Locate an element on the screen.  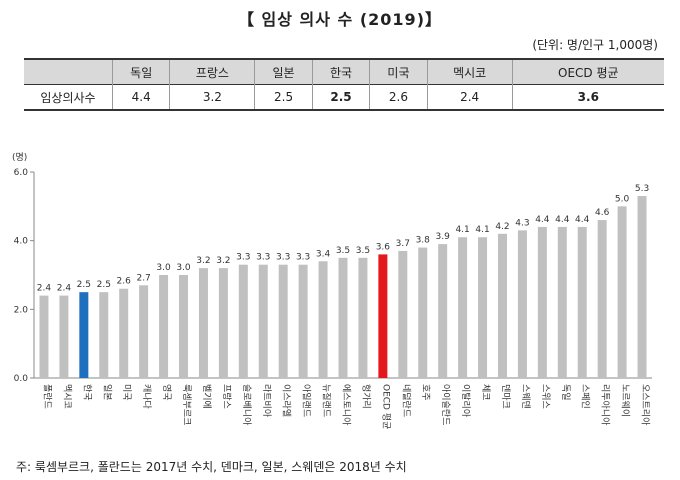
x-tick-label: 노르웨이 is located at coordinates (626, 400).